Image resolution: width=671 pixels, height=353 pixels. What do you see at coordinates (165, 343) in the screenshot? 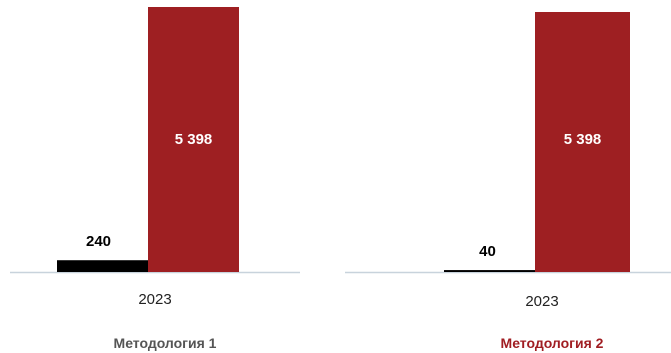
I see `panel-title: Методология 1` at bounding box center [165, 343].